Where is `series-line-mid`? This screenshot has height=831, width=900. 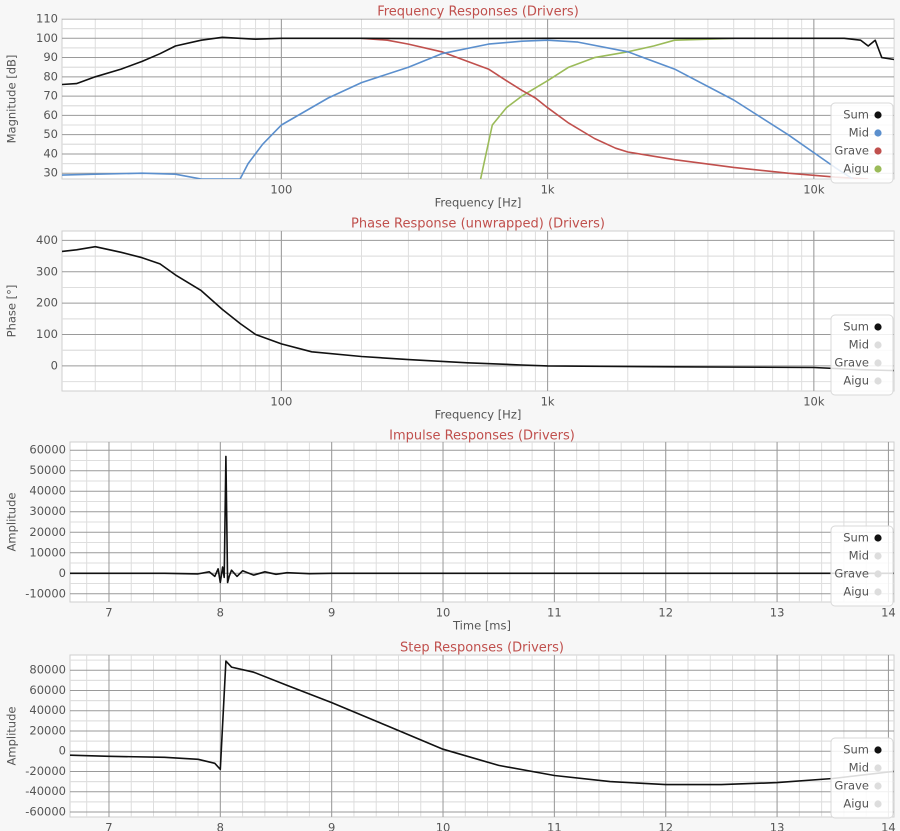 series-line-mid is located at coordinates (458, 109).